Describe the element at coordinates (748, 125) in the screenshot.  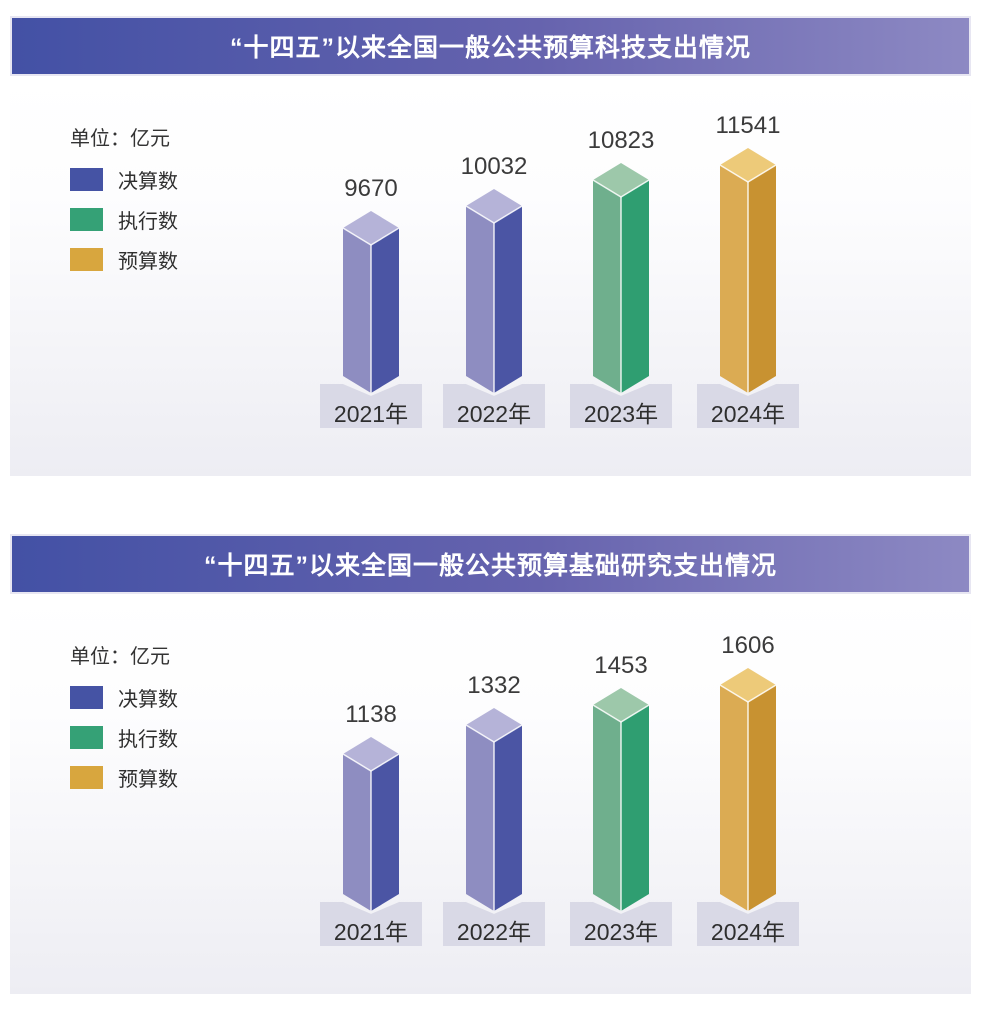
I see `bar-value-label-2024年: 11541` at that location.